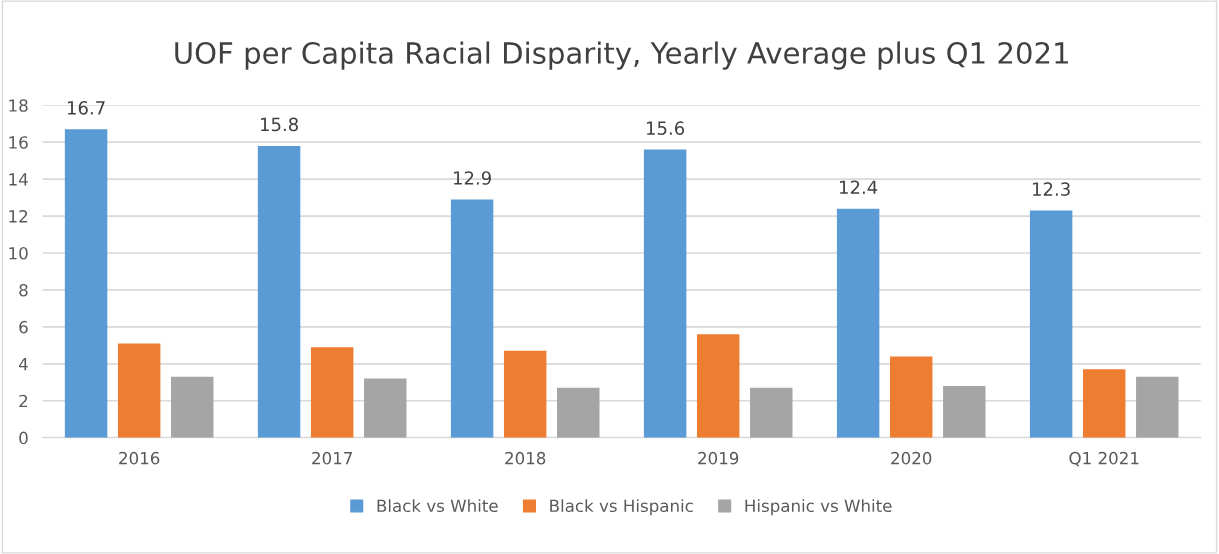 Image resolution: width=1219 pixels, height=554 pixels. I want to click on data-label: 12.9, so click(472, 178).